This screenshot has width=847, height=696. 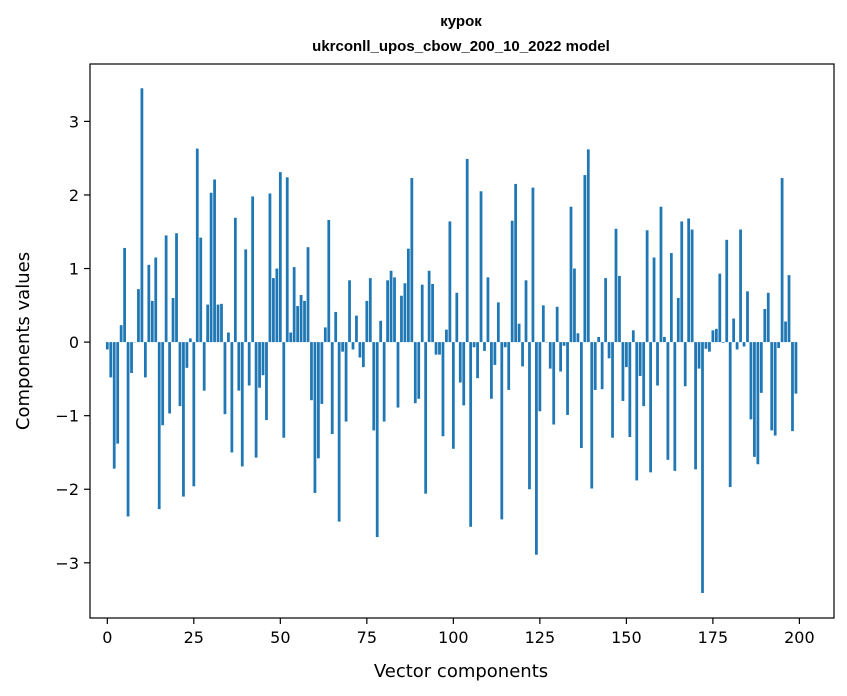 What do you see at coordinates (713, 637) in the screenshot?
I see `x-tick-label: 175` at bounding box center [713, 637].